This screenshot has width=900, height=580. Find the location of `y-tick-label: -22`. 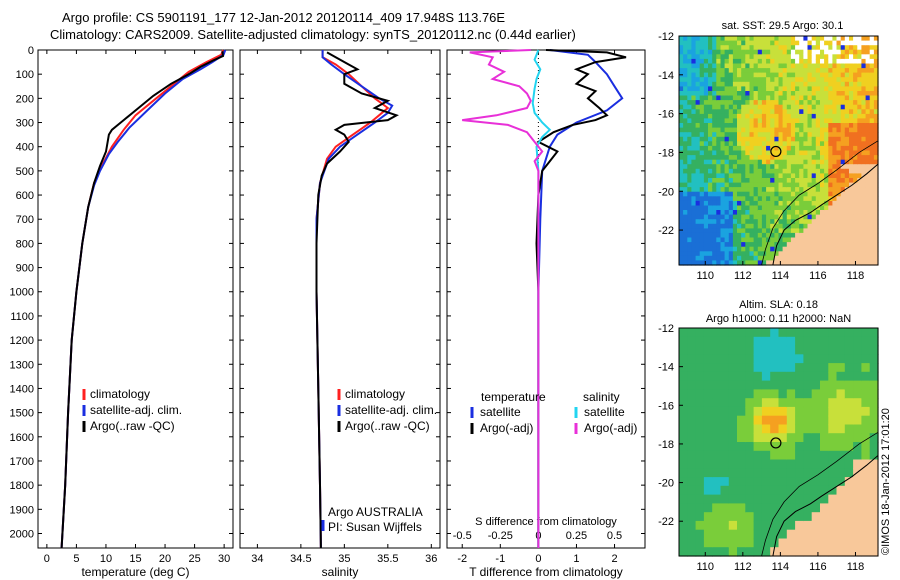

y-tick-label: -22 is located at coordinates (666, 522).